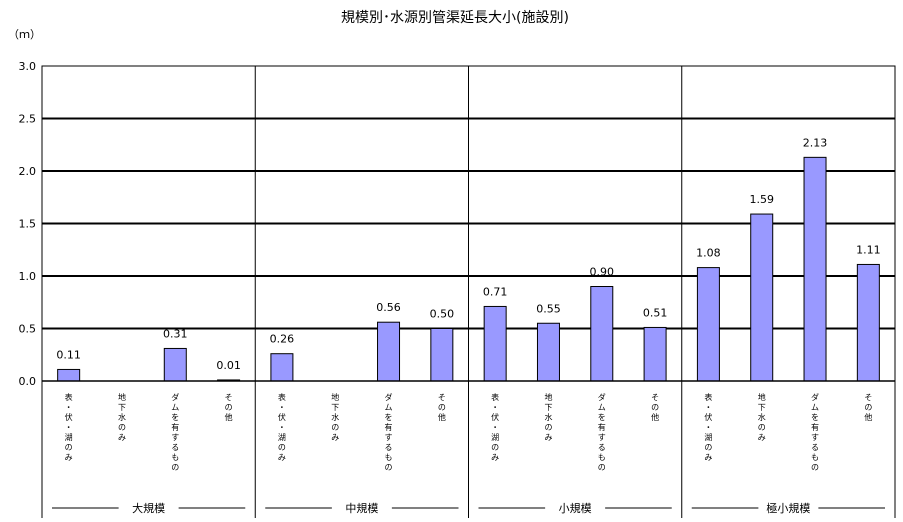 This screenshot has height=522, width=903. I want to click on y-axis-unit: （ｍ）, so click(24, 34).